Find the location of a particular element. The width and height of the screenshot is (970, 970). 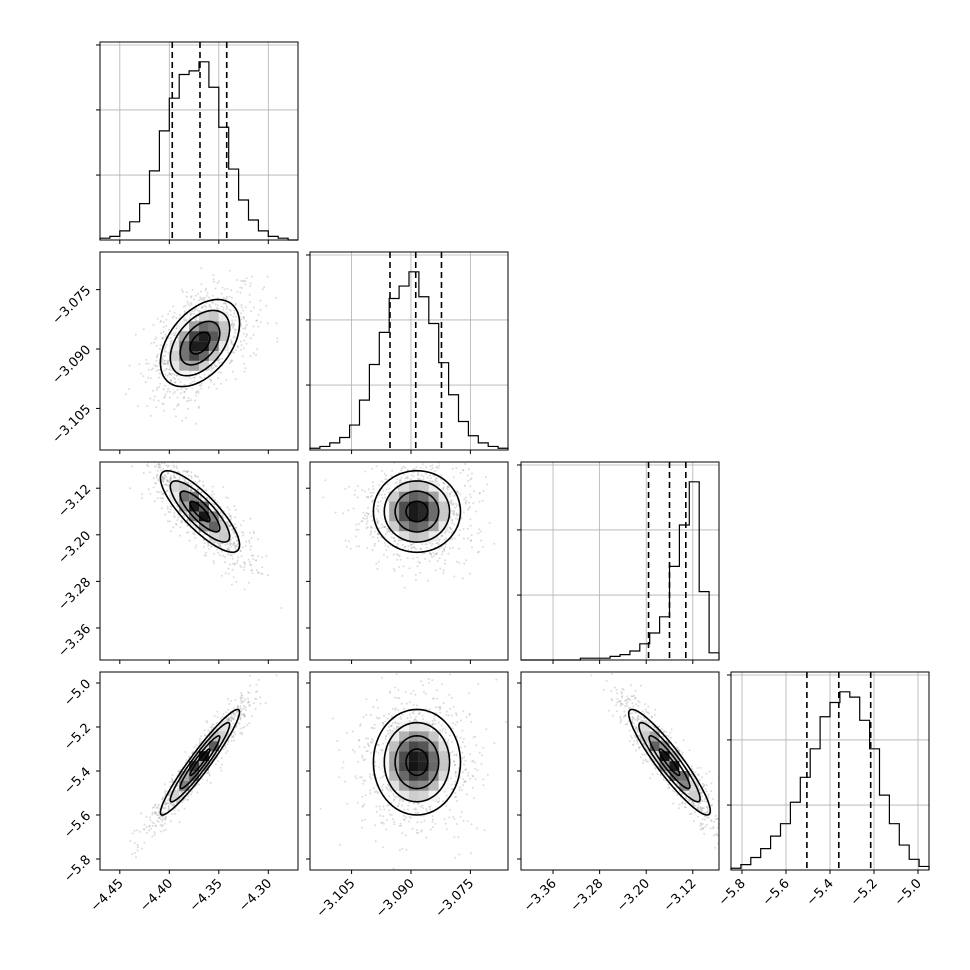

x-tick-label-1-0: −3.105 is located at coordinates (336, 898).